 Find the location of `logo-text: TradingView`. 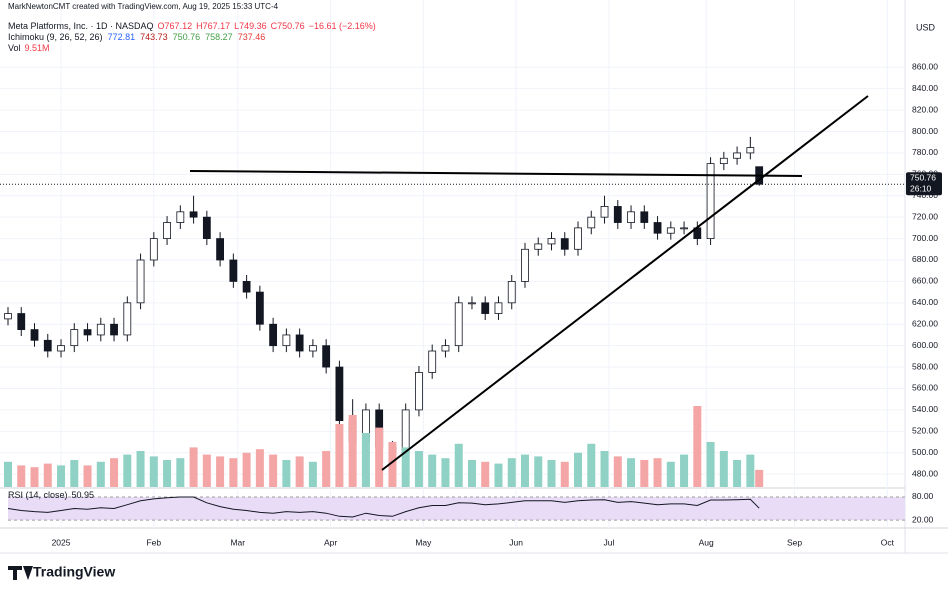

logo-text: TradingView is located at coordinates (74, 572).